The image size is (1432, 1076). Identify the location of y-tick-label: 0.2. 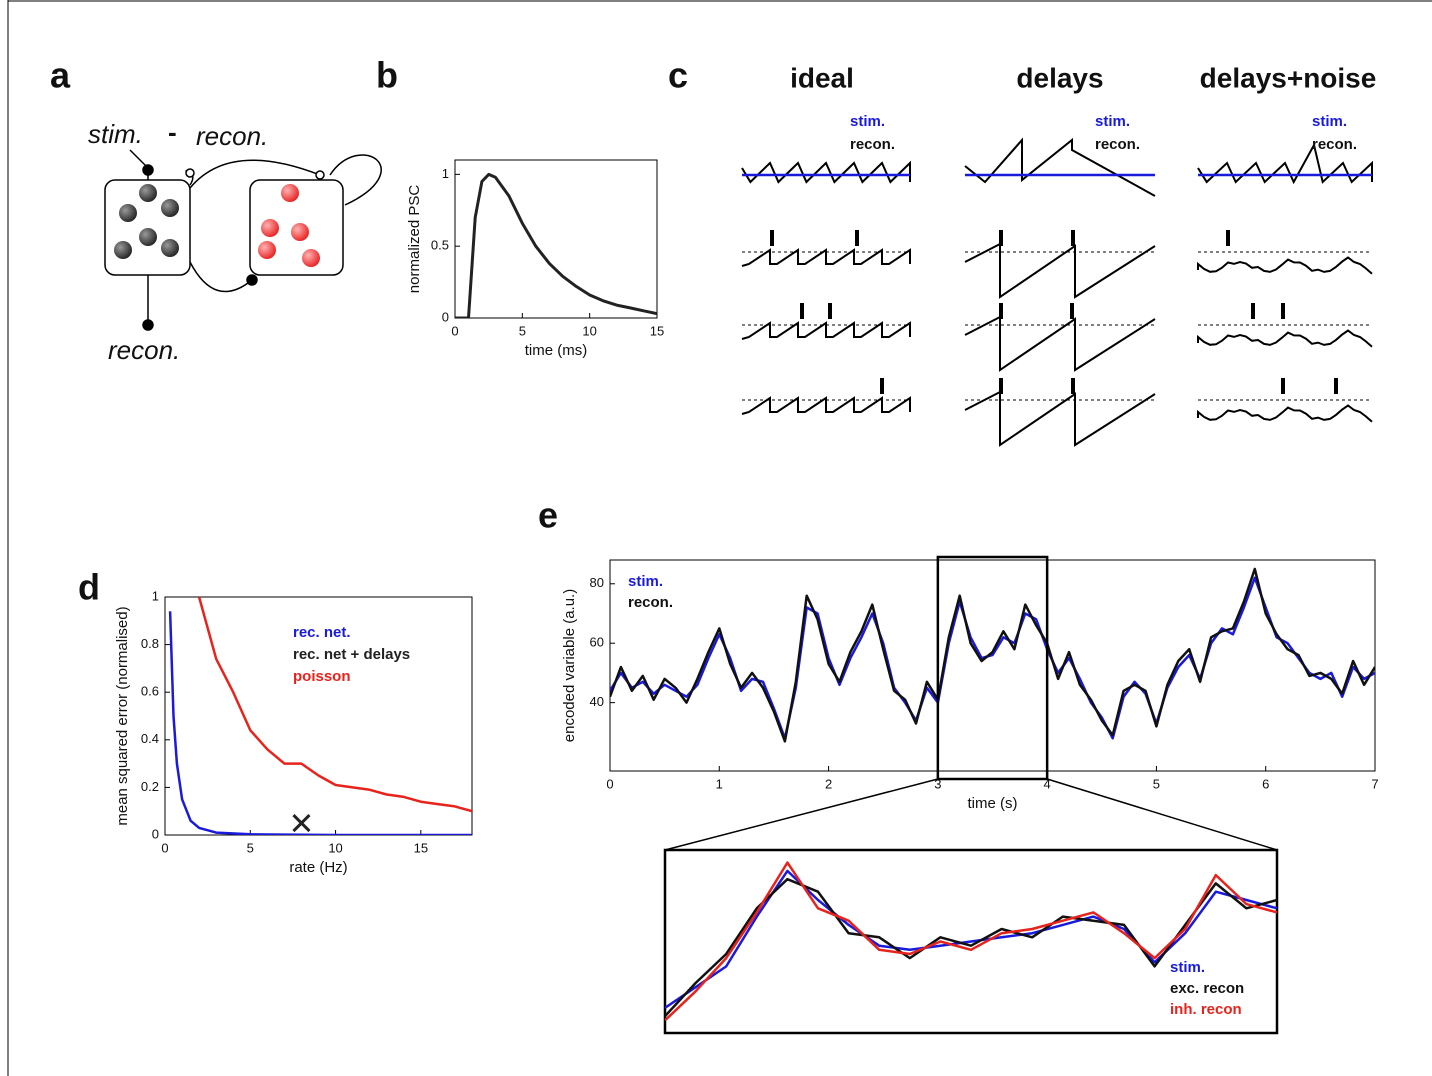
(150, 786).